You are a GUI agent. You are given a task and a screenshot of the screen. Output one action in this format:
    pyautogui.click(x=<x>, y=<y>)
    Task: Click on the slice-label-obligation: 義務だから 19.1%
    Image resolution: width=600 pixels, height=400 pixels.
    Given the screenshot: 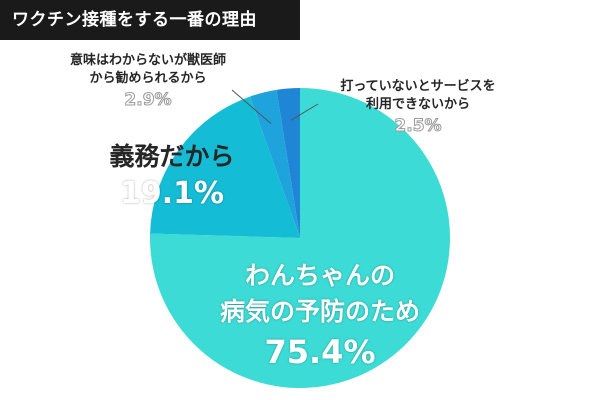 What is the action you would take?
    pyautogui.click(x=172, y=177)
    